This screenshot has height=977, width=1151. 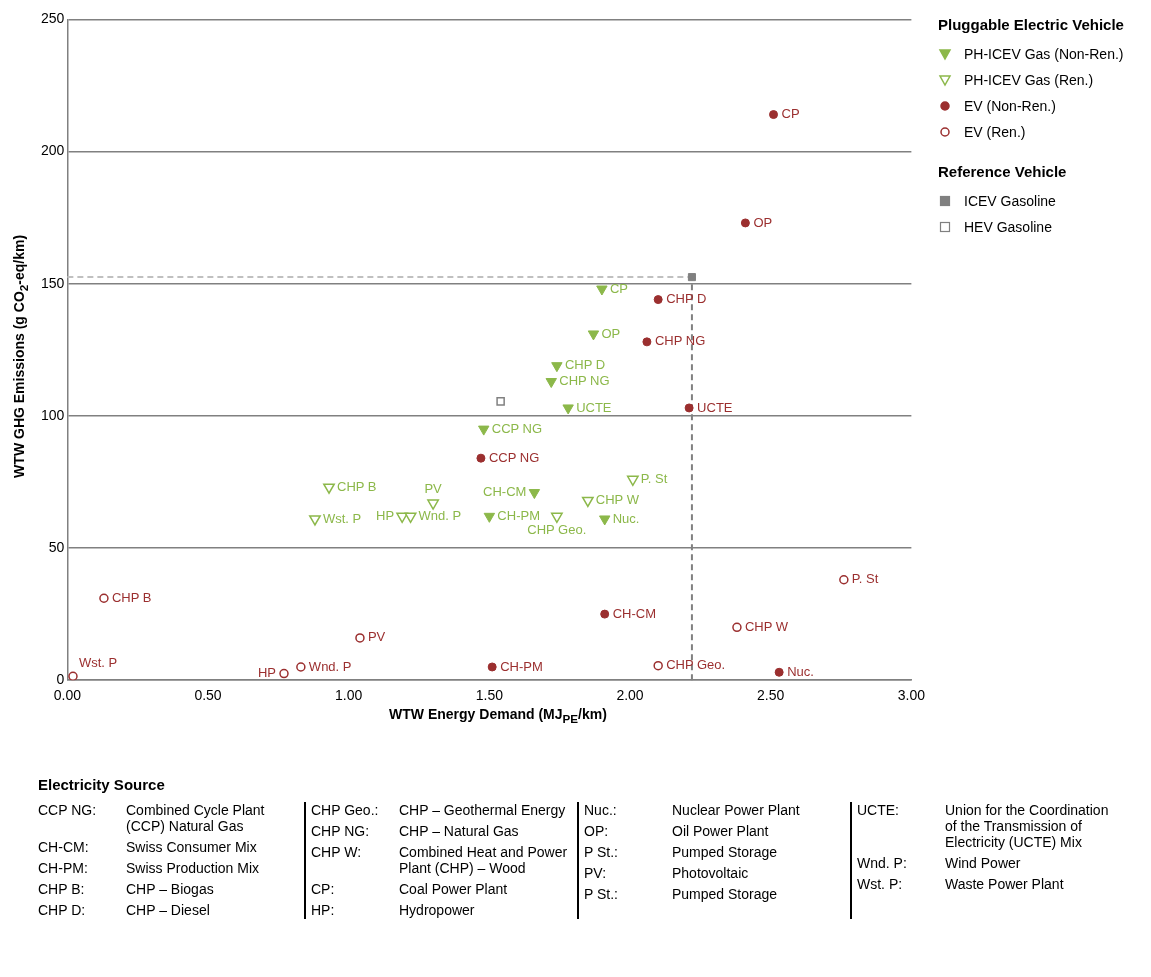 What do you see at coordinates (124, 910) in the screenshot?
I see `text: CHP D: CHP – Diesel` at bounding box center [124, 910].